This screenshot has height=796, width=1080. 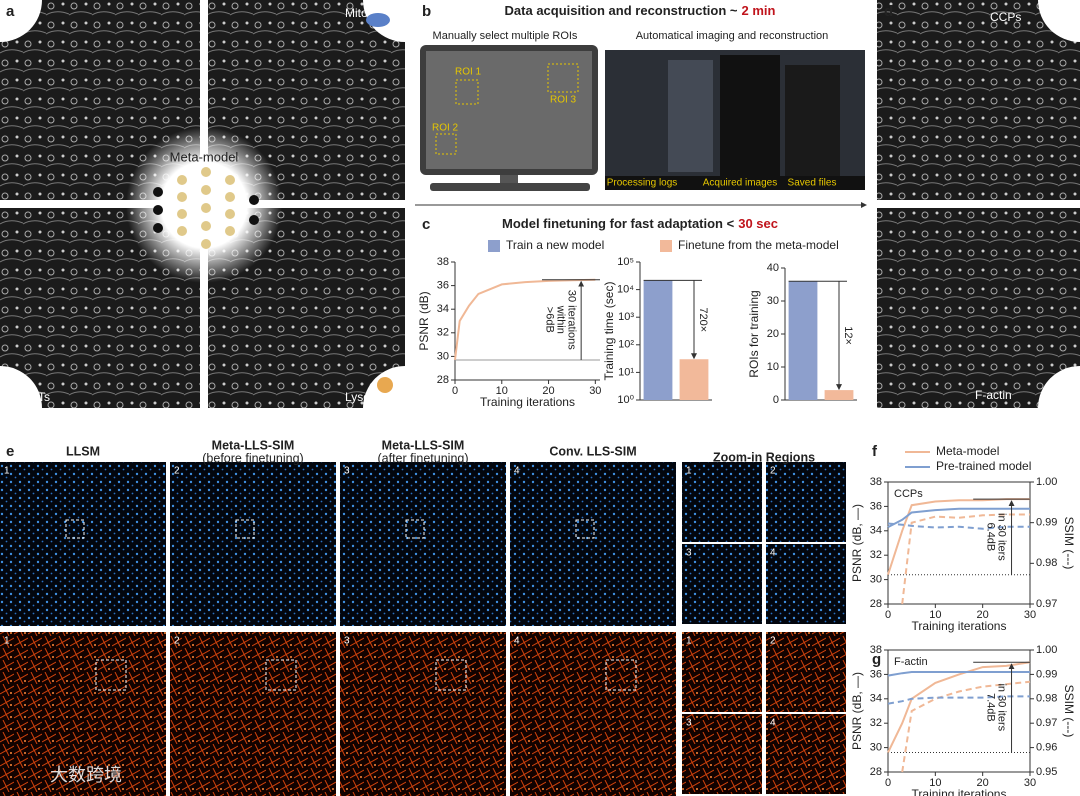 I want to click on y-tick-label: 10⁰, so click(x=625, y=400).